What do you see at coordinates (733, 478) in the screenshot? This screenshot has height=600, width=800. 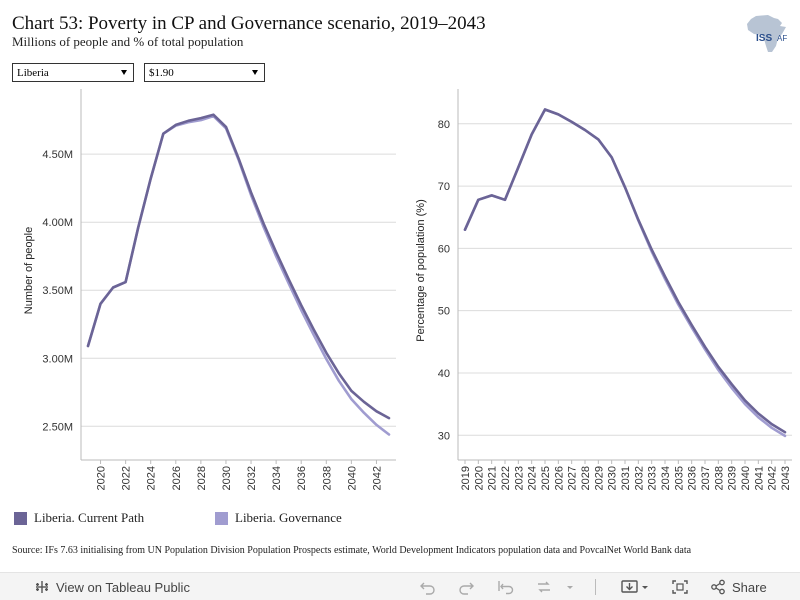 I see `right-chart-x-tick-label: 2039` at bounding box center [733, 478].